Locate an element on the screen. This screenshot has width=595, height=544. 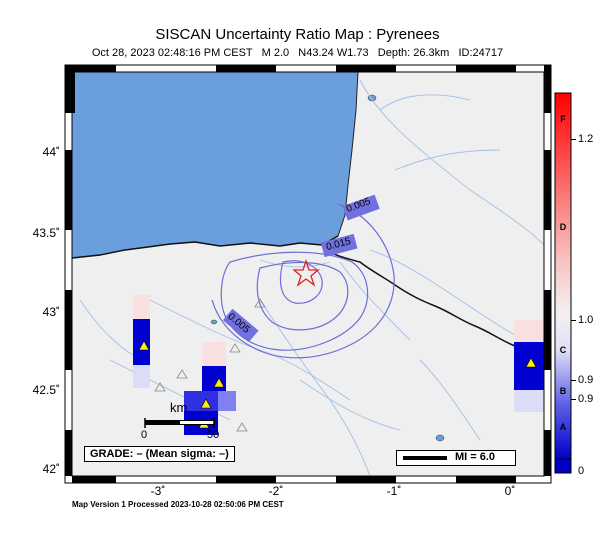
lon-tick: -3˚ is located at coordinates (158, 491).